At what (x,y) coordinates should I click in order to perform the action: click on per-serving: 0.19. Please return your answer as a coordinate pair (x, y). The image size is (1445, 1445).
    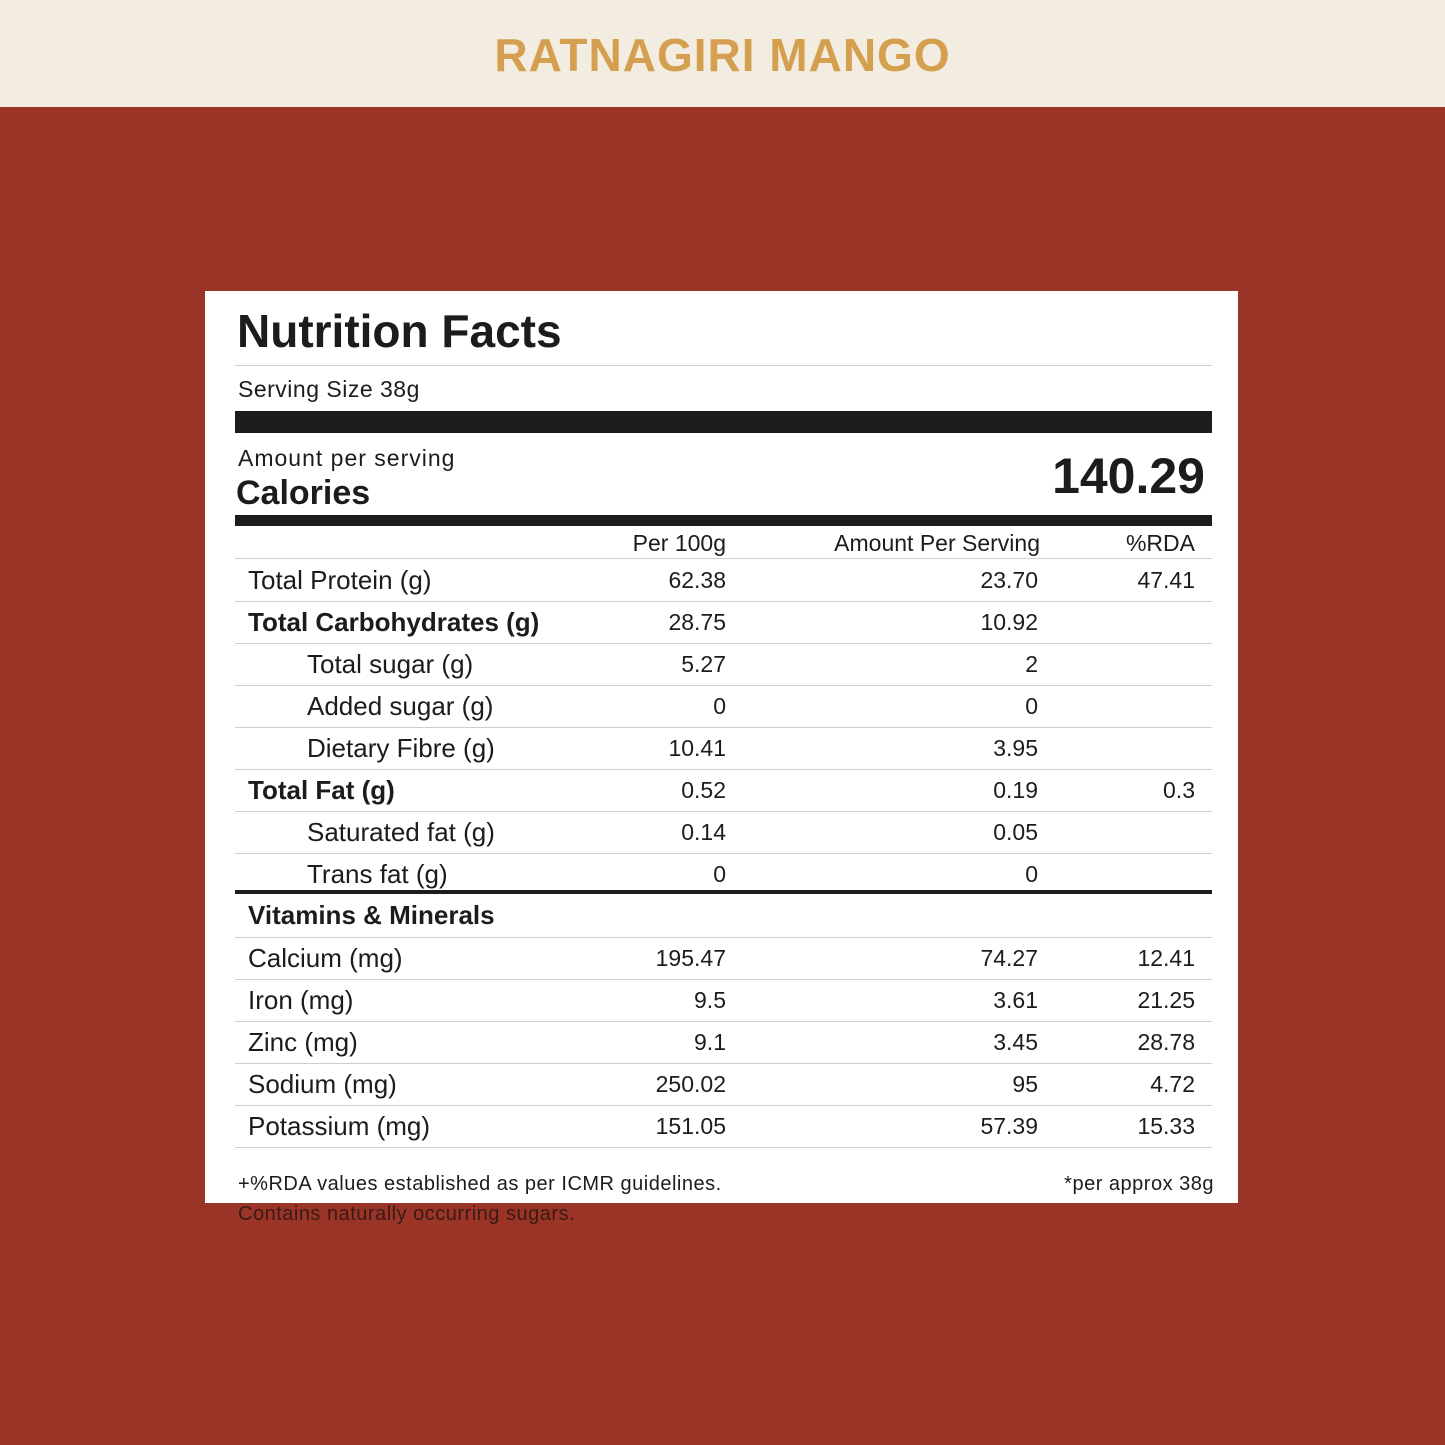
    Looking at the image, I should click on (1015, 790).